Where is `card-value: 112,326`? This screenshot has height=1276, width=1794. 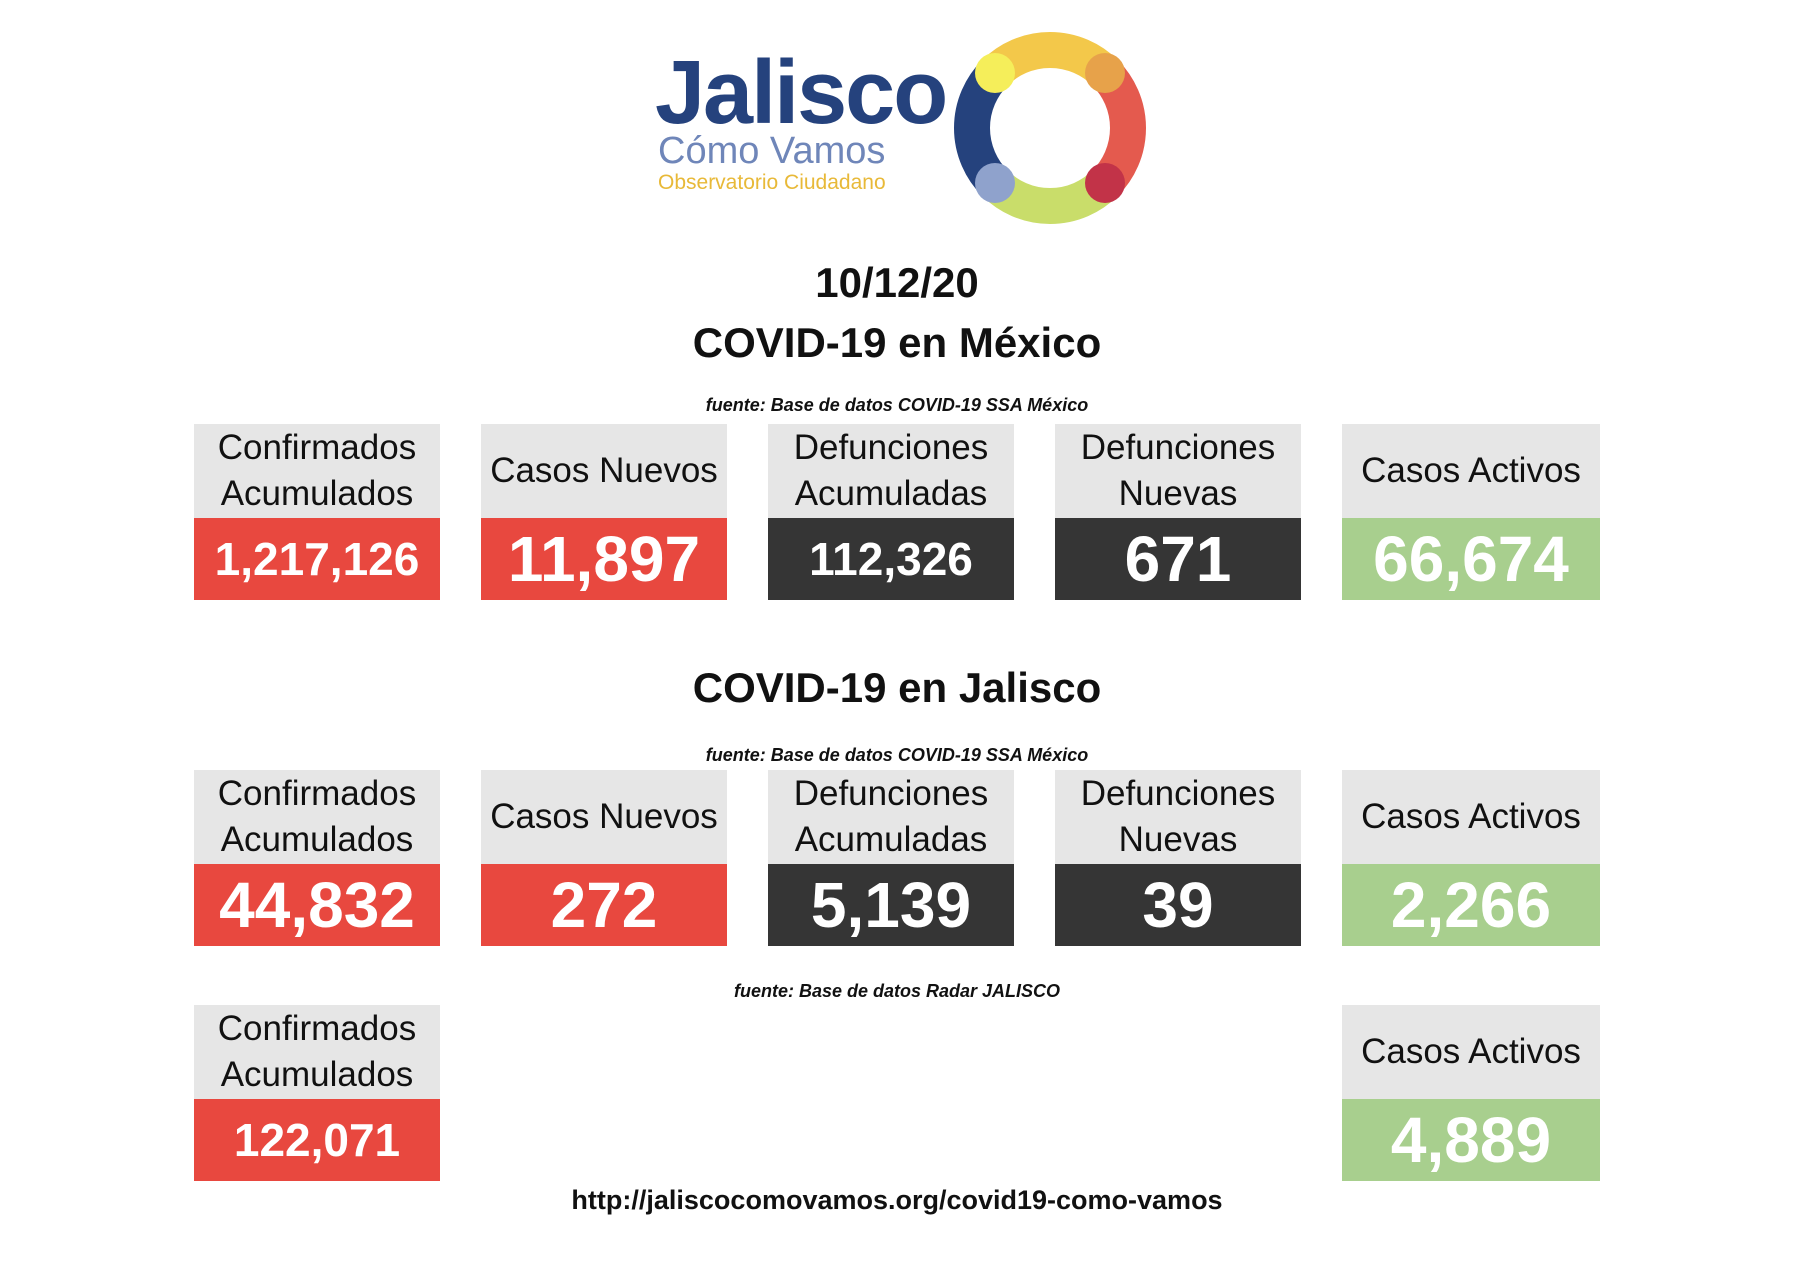
card-value: 112,326 is located at coordinates (891, 559).